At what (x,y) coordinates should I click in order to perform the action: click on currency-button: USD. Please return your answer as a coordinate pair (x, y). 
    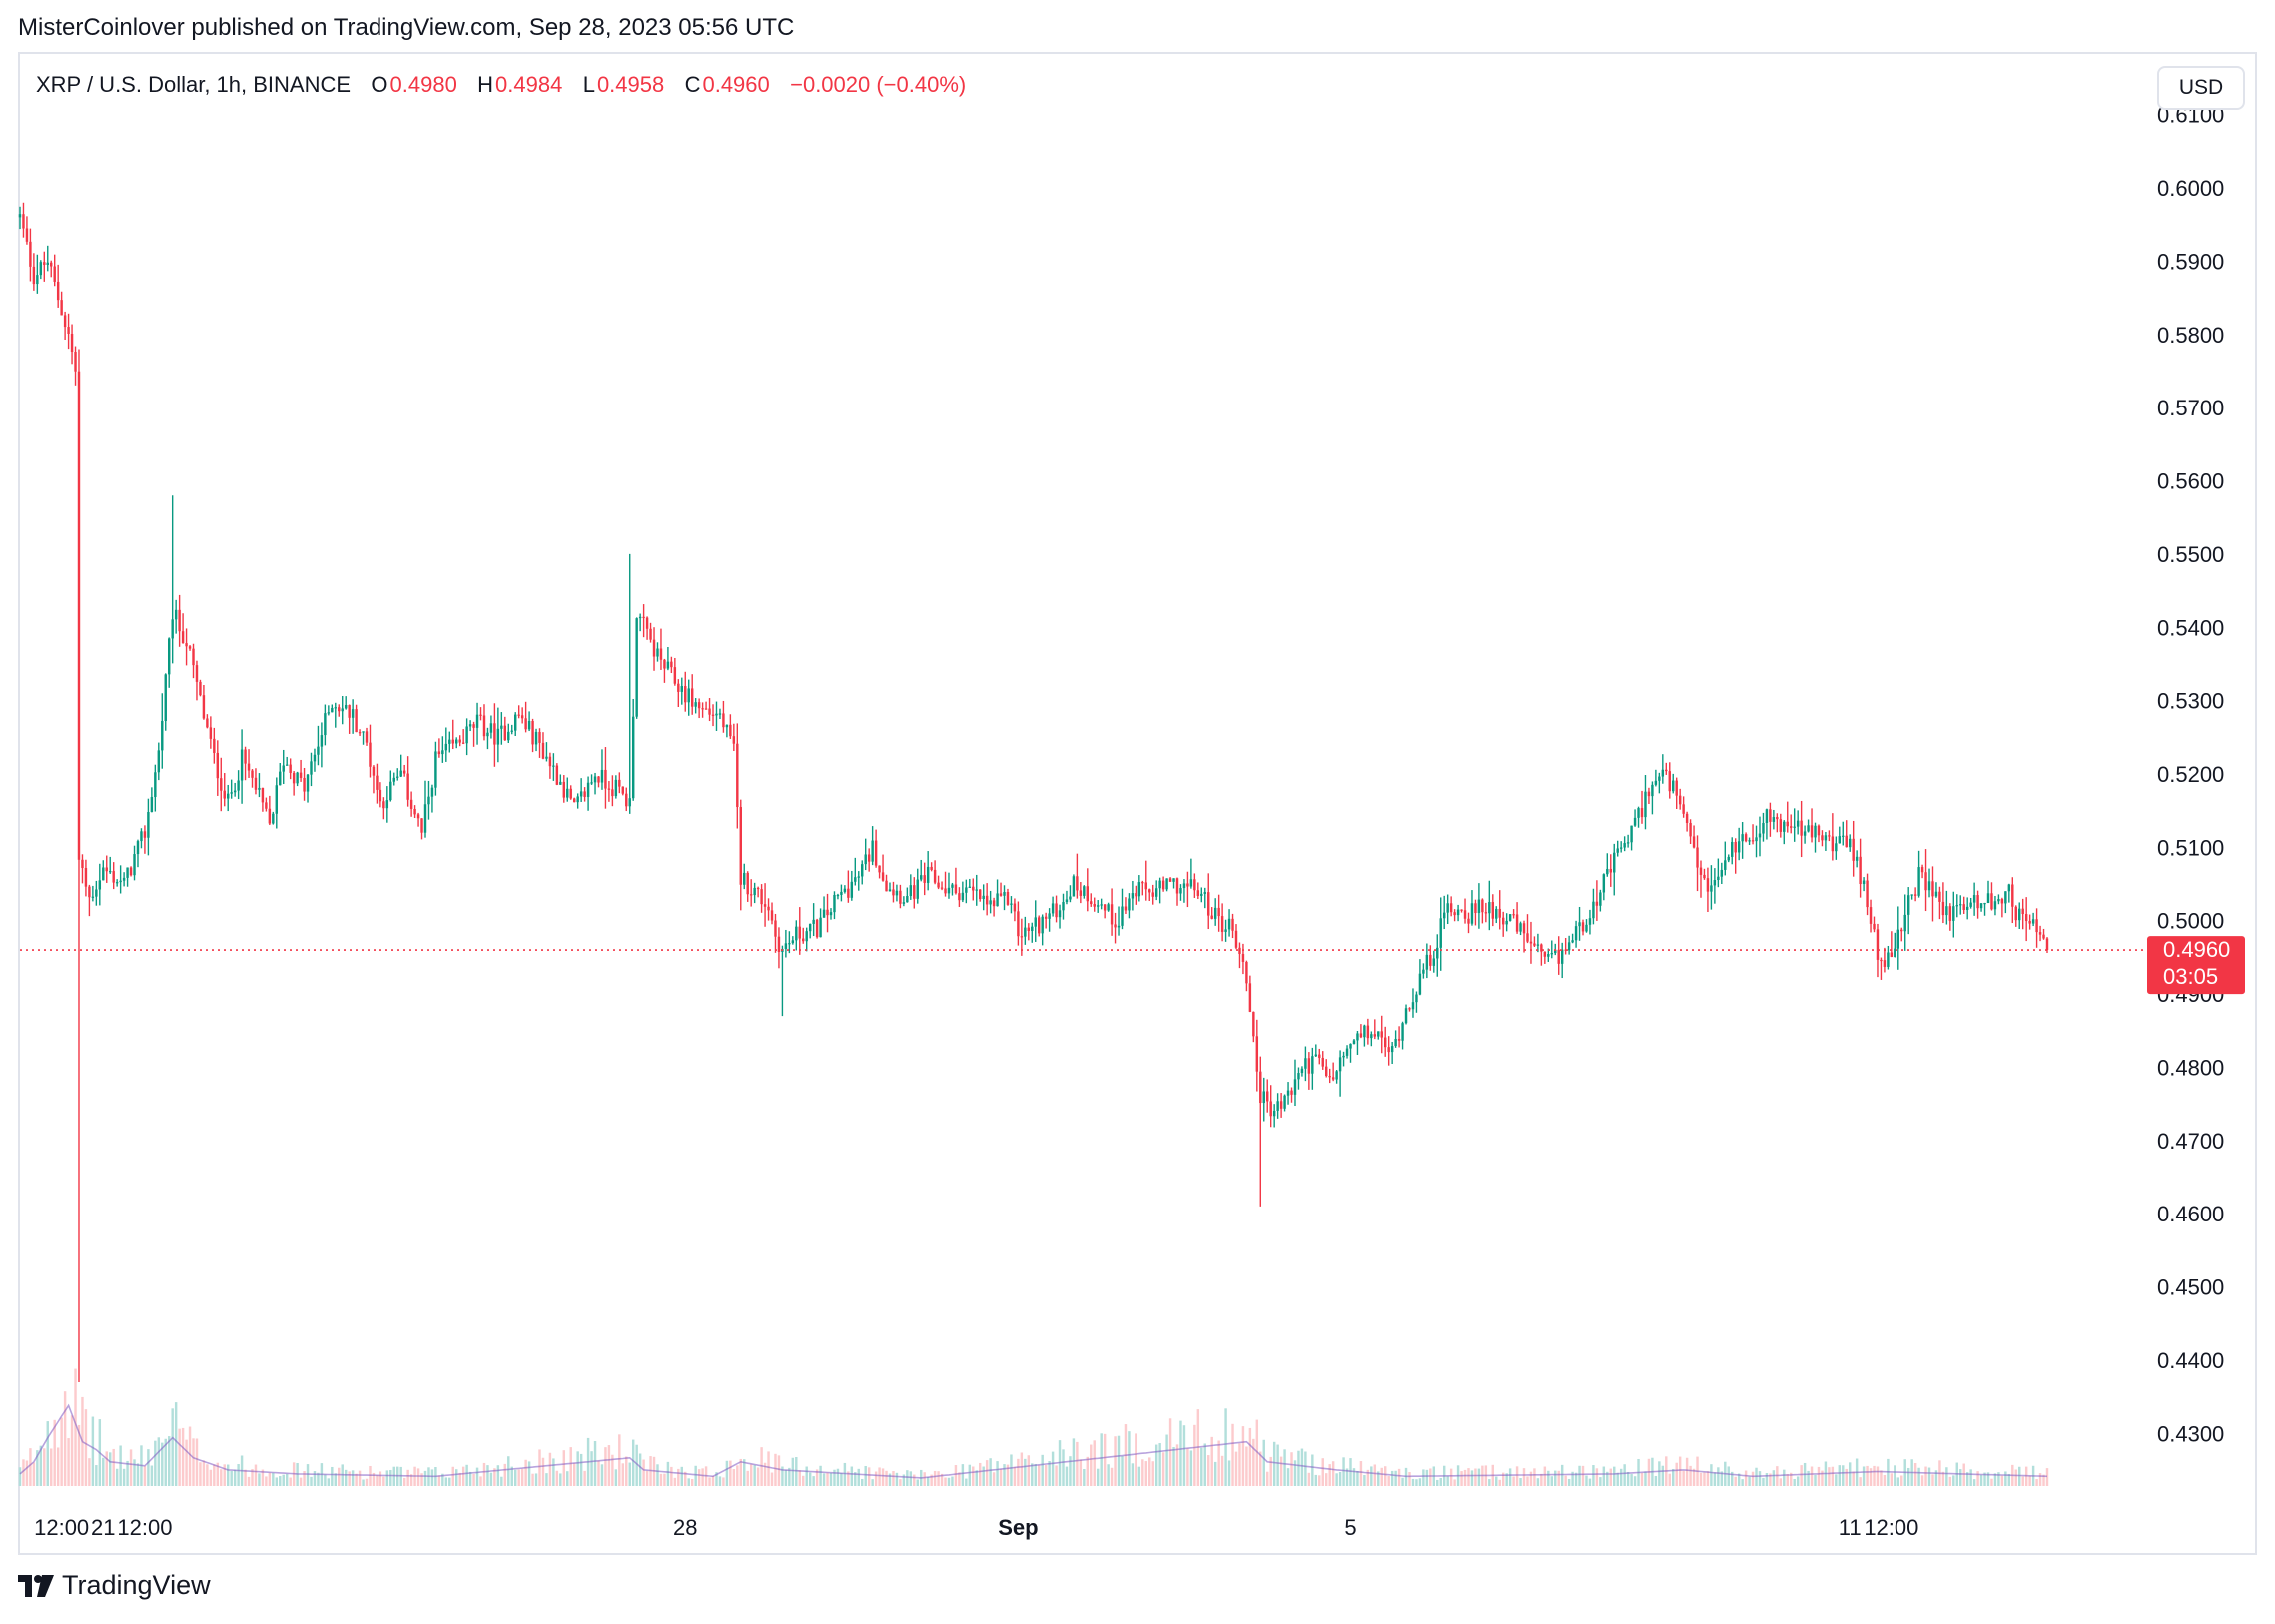
    Looking at the image, I should click on (2201, 88).